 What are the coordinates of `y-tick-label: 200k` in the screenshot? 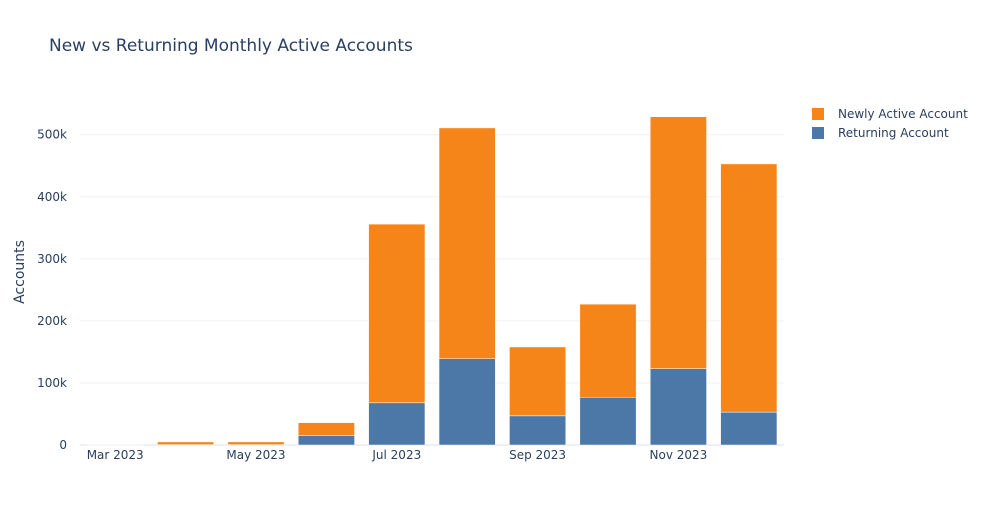 It's located at (52, 321).